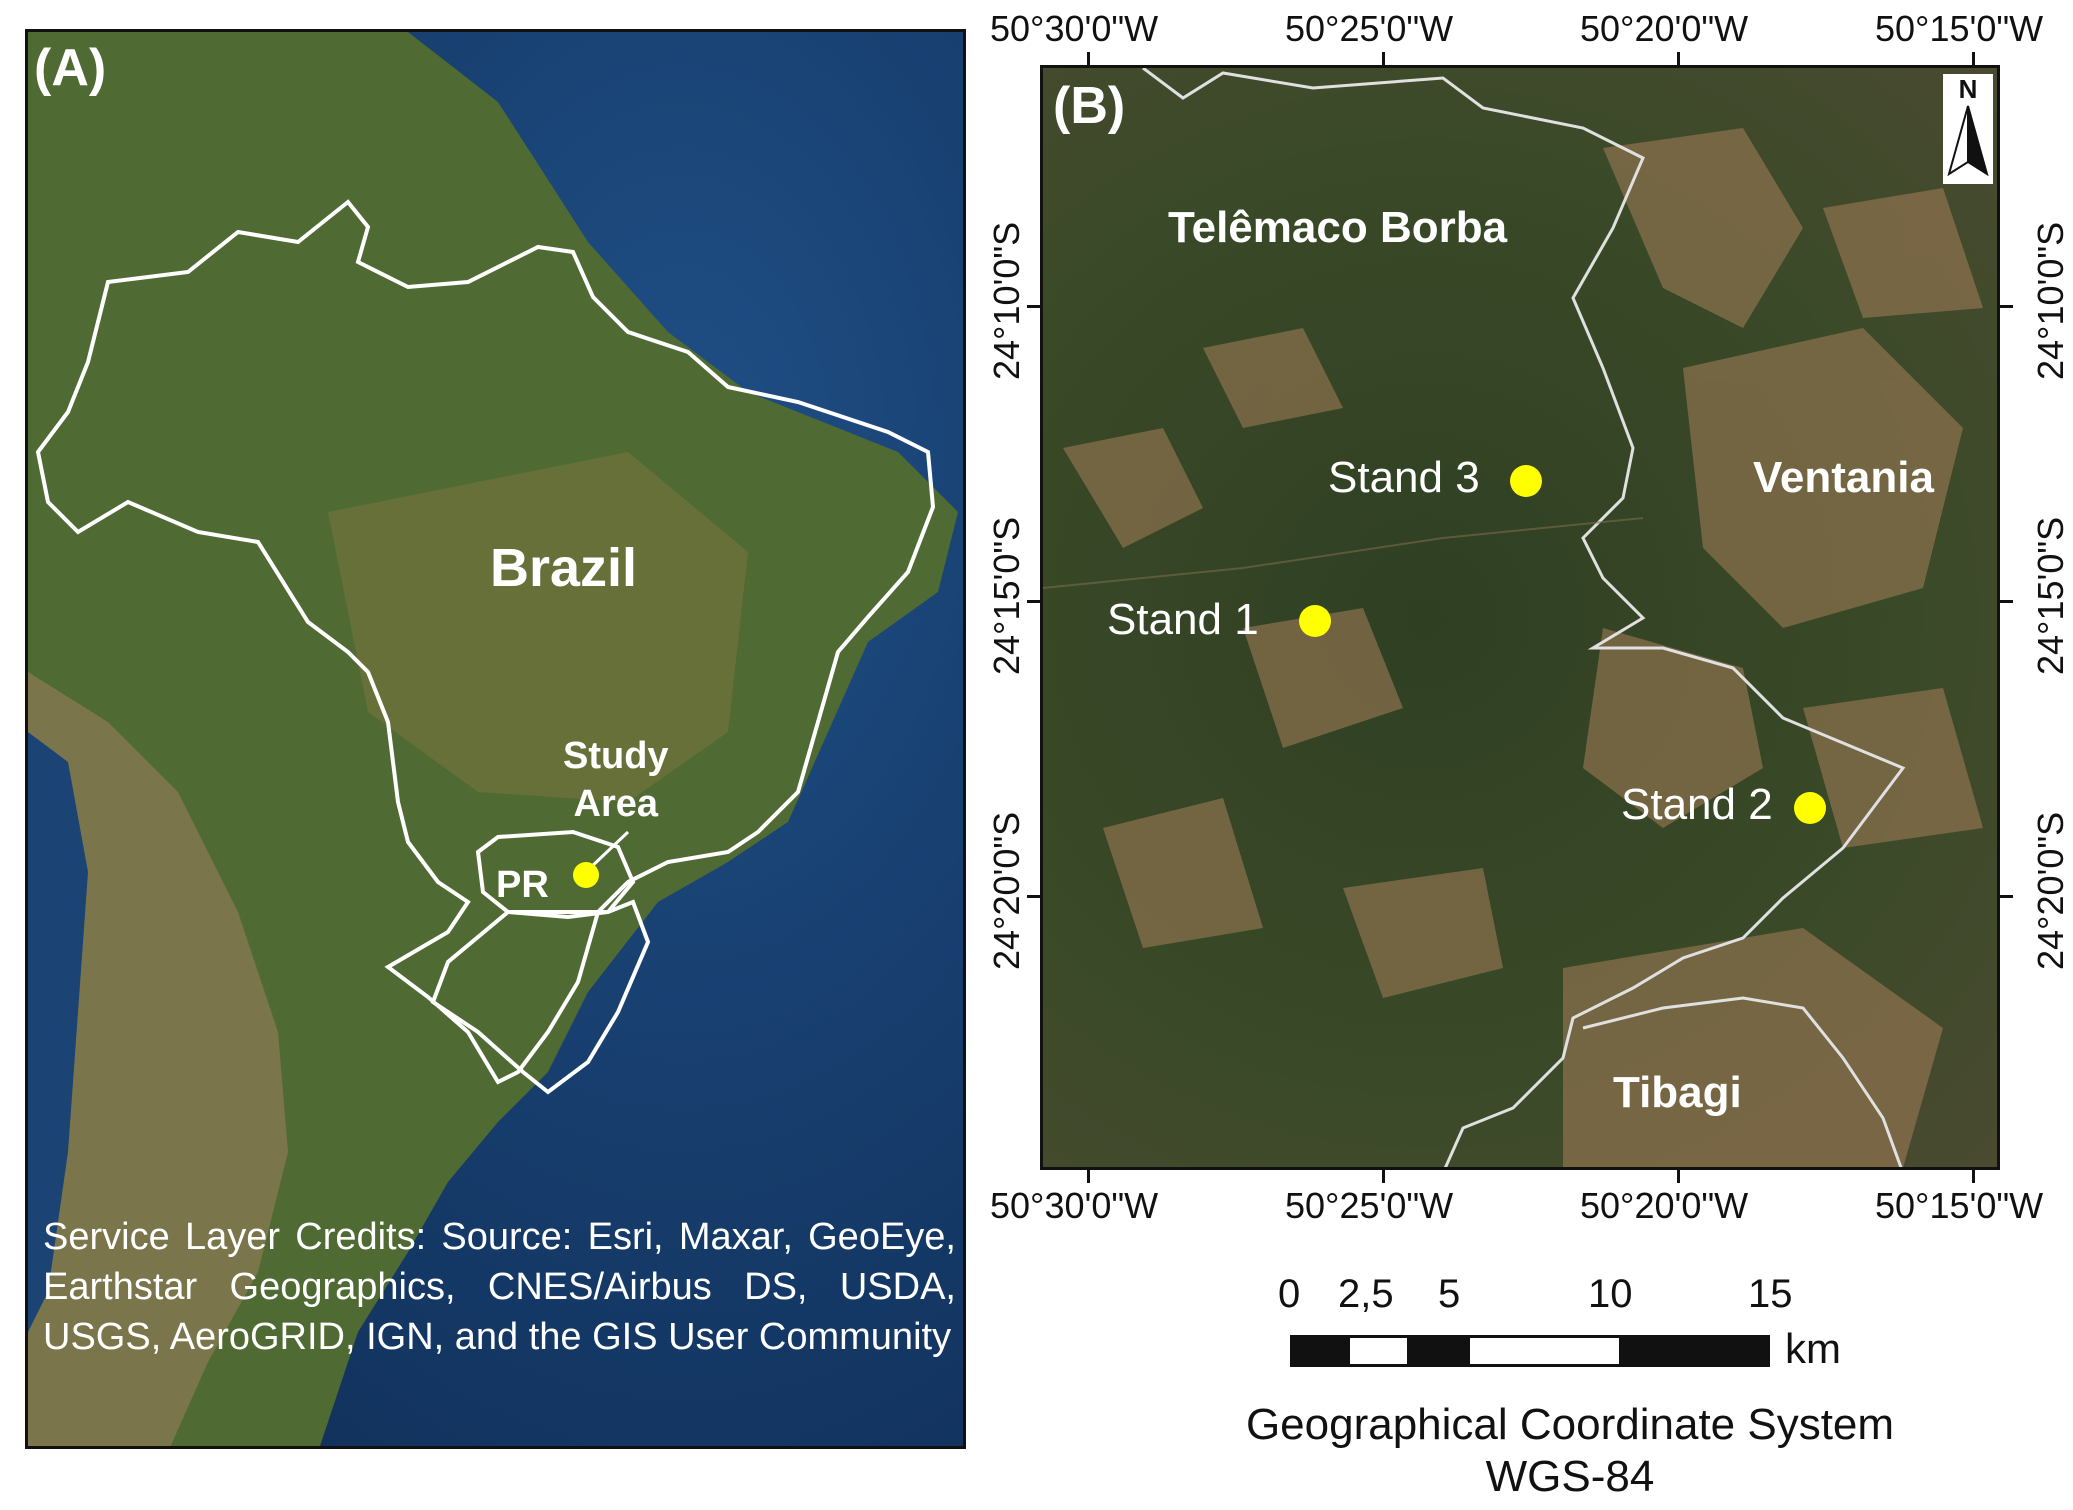 Image resolution: width=2073 pixels, height=1510 pixels. What do you see at coordinates (70, 68) in the screenshot?
I see `panel-a-label: (A)` at bounding box center [70, 68].